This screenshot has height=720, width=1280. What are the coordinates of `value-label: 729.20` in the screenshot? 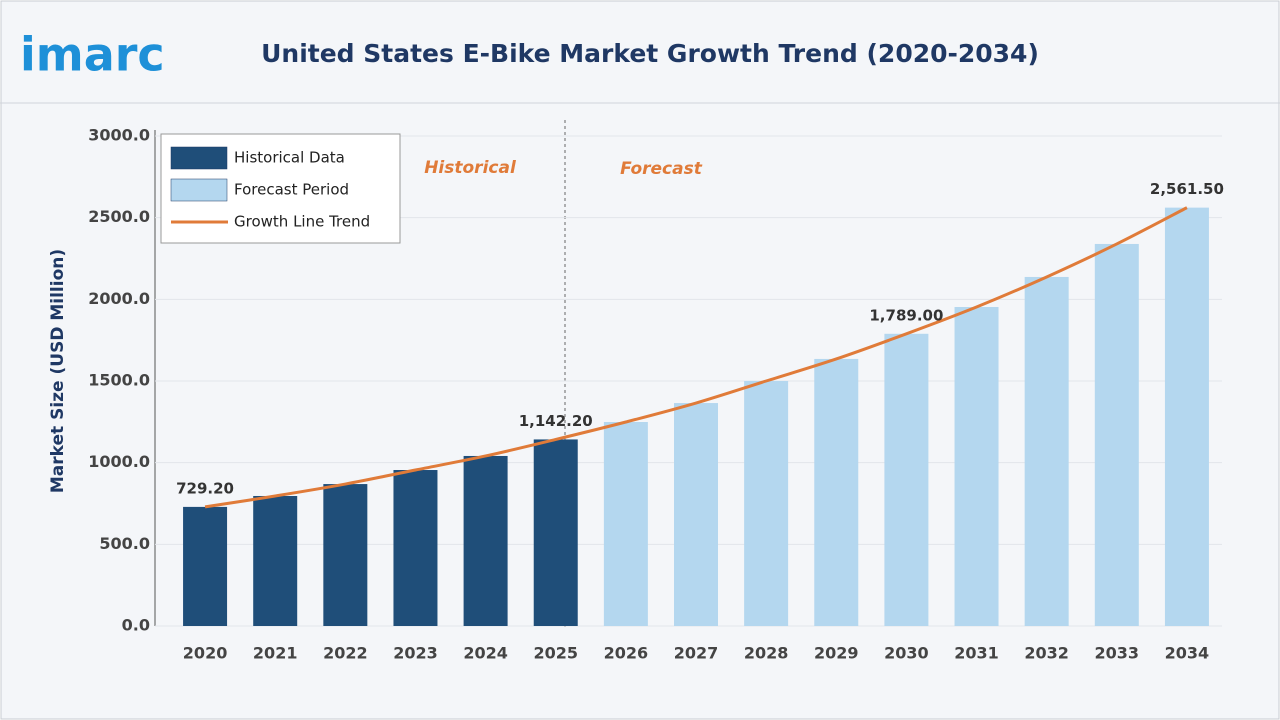 It's located at (205, 488).